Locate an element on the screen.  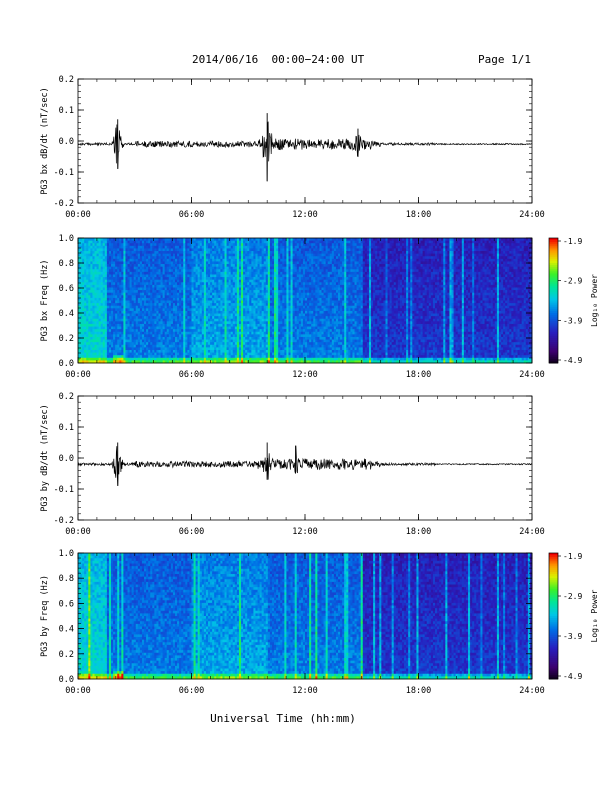
y-axis-label: PG3 bx dB/dt (nT/sec) is located at coordinates (45, 140).